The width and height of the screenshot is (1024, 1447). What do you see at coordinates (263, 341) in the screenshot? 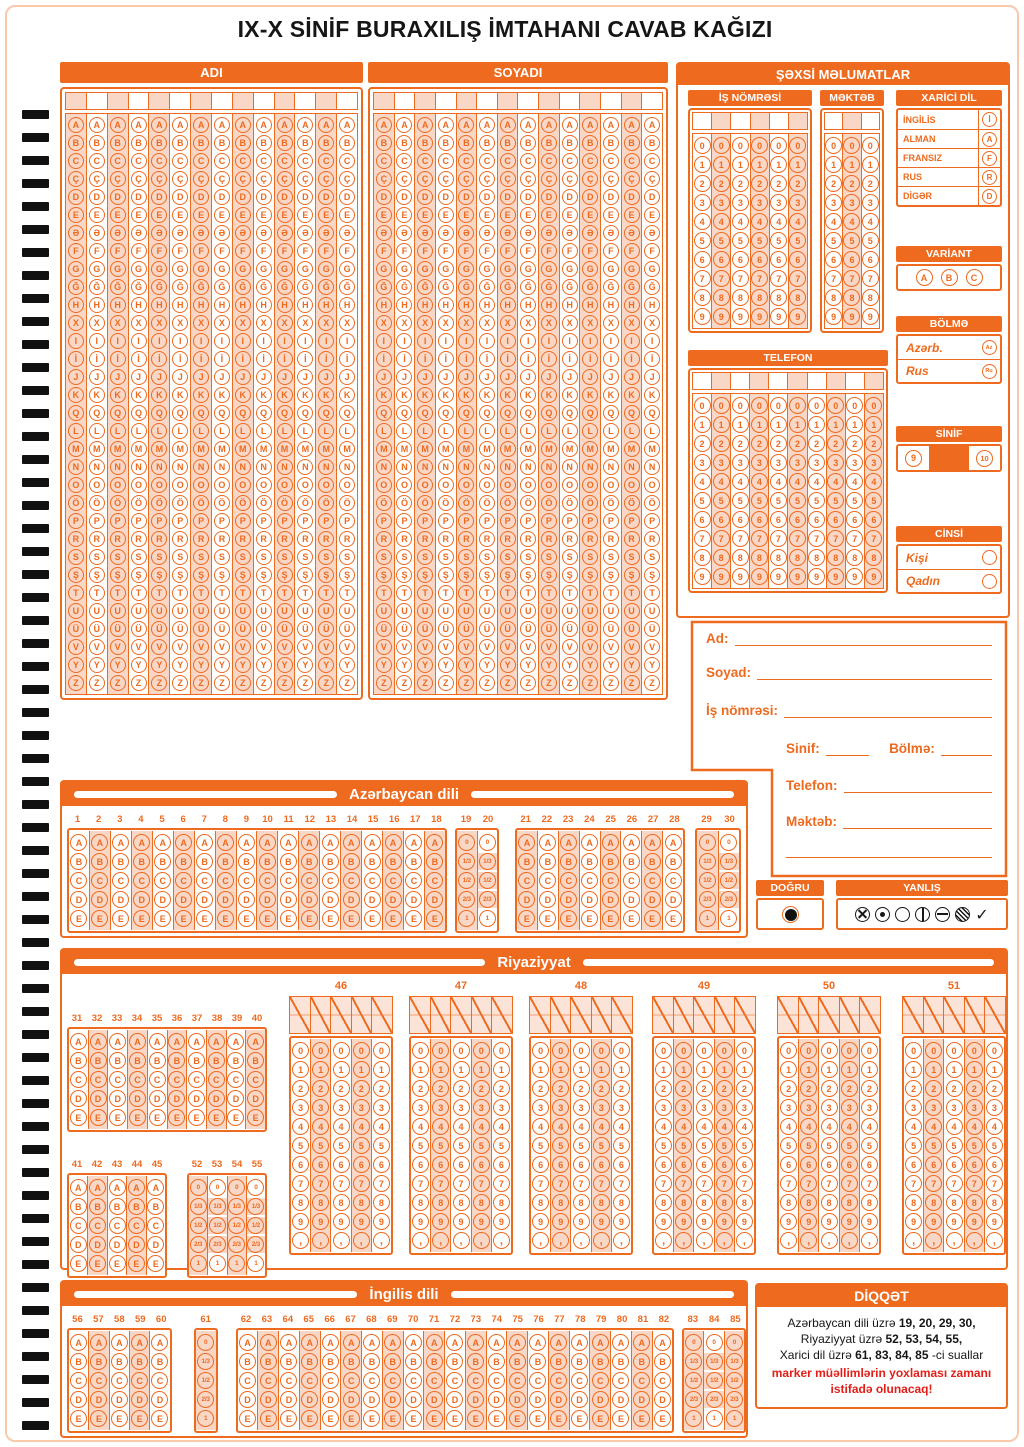
I see `bubble-I: I` at bounding box center [263, 341].